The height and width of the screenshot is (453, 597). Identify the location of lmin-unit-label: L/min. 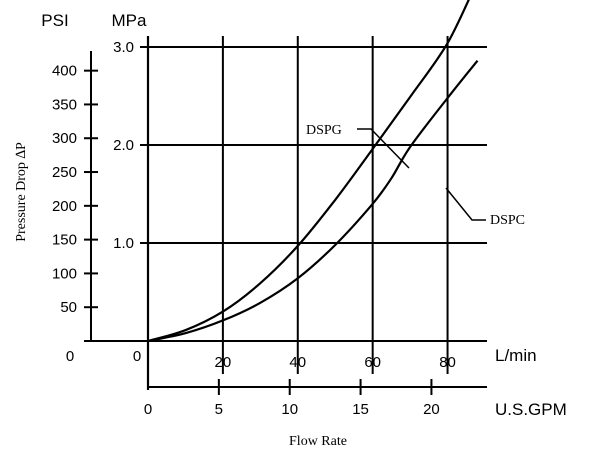
(516, 355).